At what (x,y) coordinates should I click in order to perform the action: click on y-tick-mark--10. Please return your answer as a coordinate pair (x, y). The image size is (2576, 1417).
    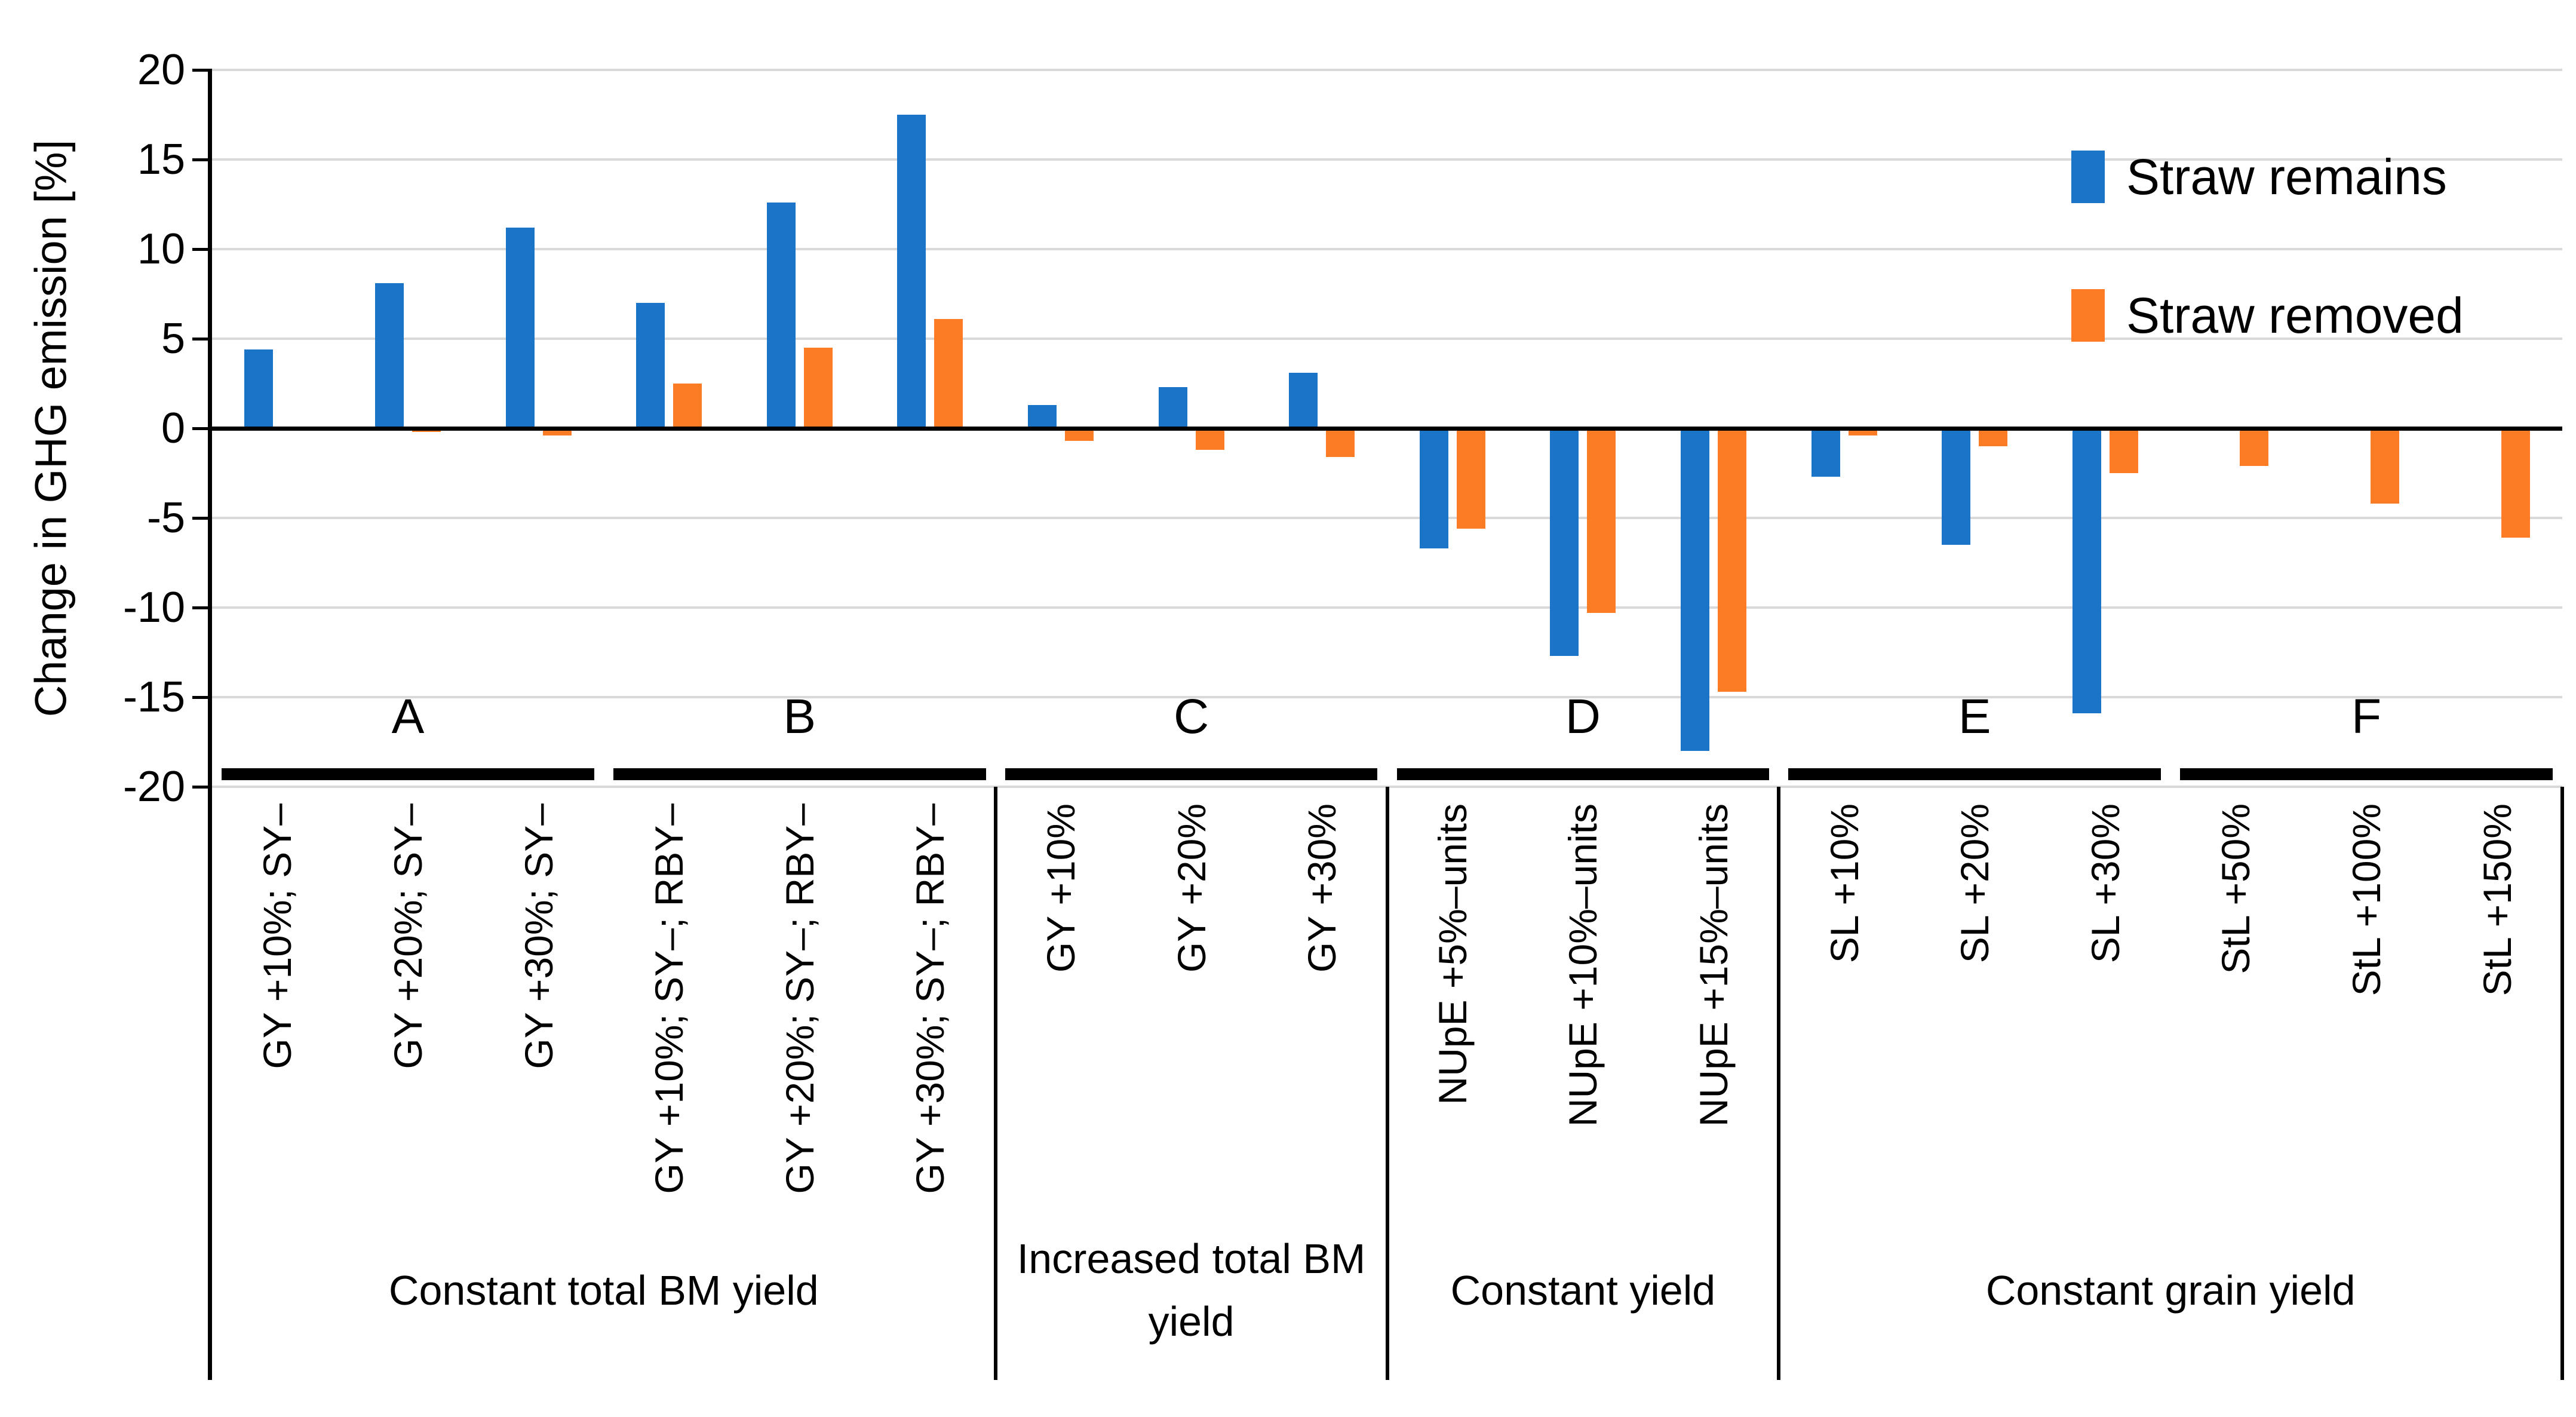
    Looking at the image, I should click on (202, 608).